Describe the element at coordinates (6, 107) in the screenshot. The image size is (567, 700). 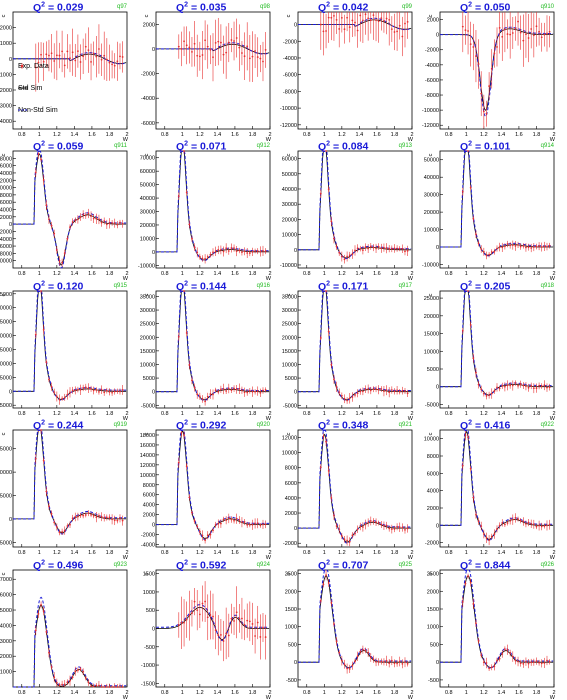
I see `y-tick-label: -3000` at that location.